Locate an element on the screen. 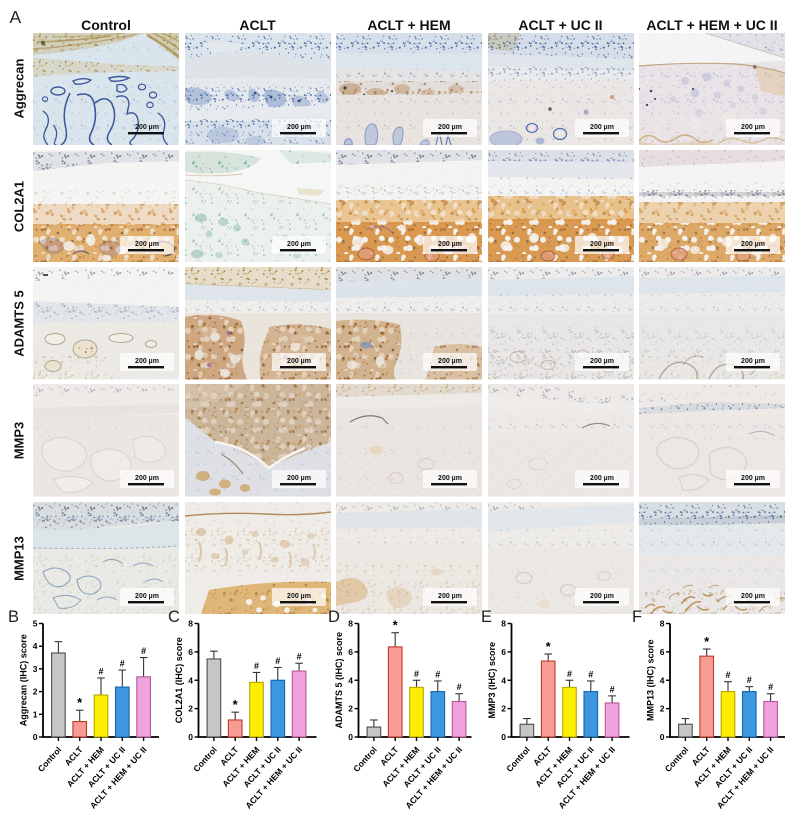  svg-text: C is located at coordinates (174, 617).